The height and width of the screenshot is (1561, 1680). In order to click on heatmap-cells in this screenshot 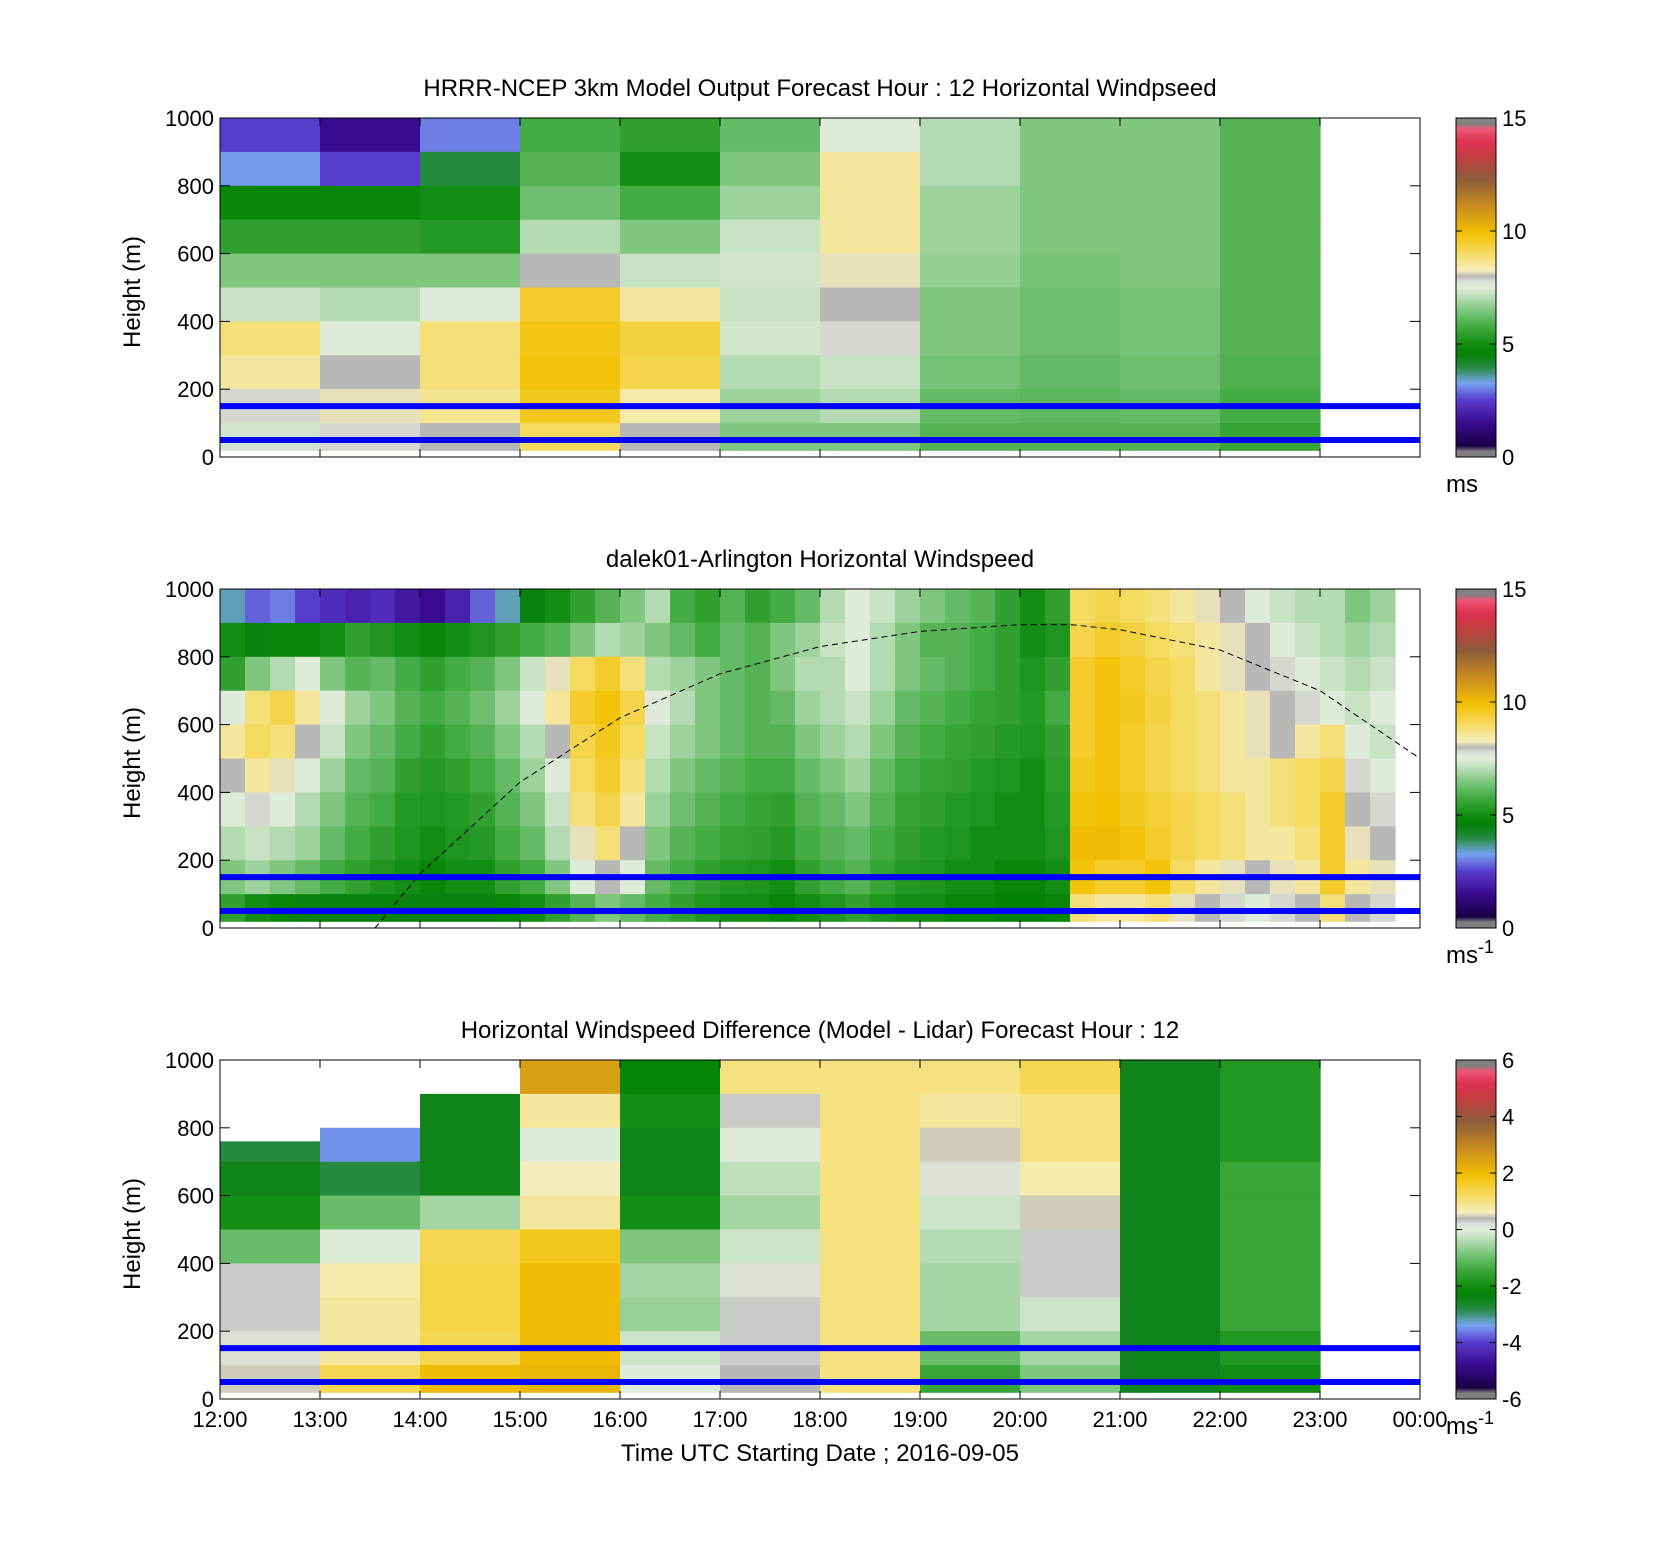, I will do `click(770, 284)`.